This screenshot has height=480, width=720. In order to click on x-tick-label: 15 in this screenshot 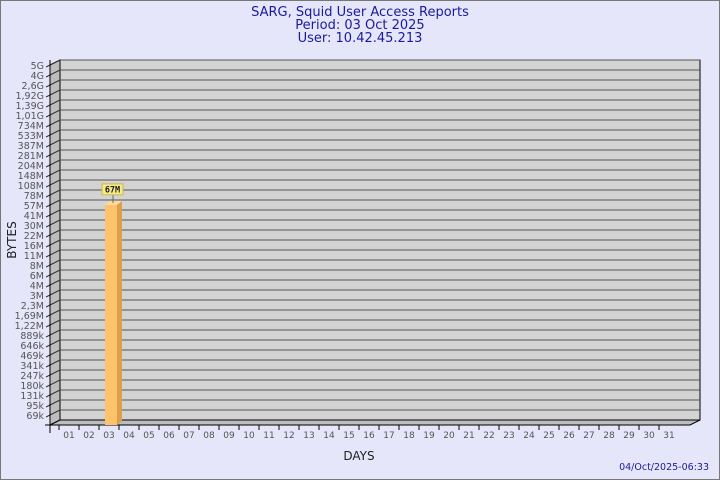, I will do `click(348, 436)`.